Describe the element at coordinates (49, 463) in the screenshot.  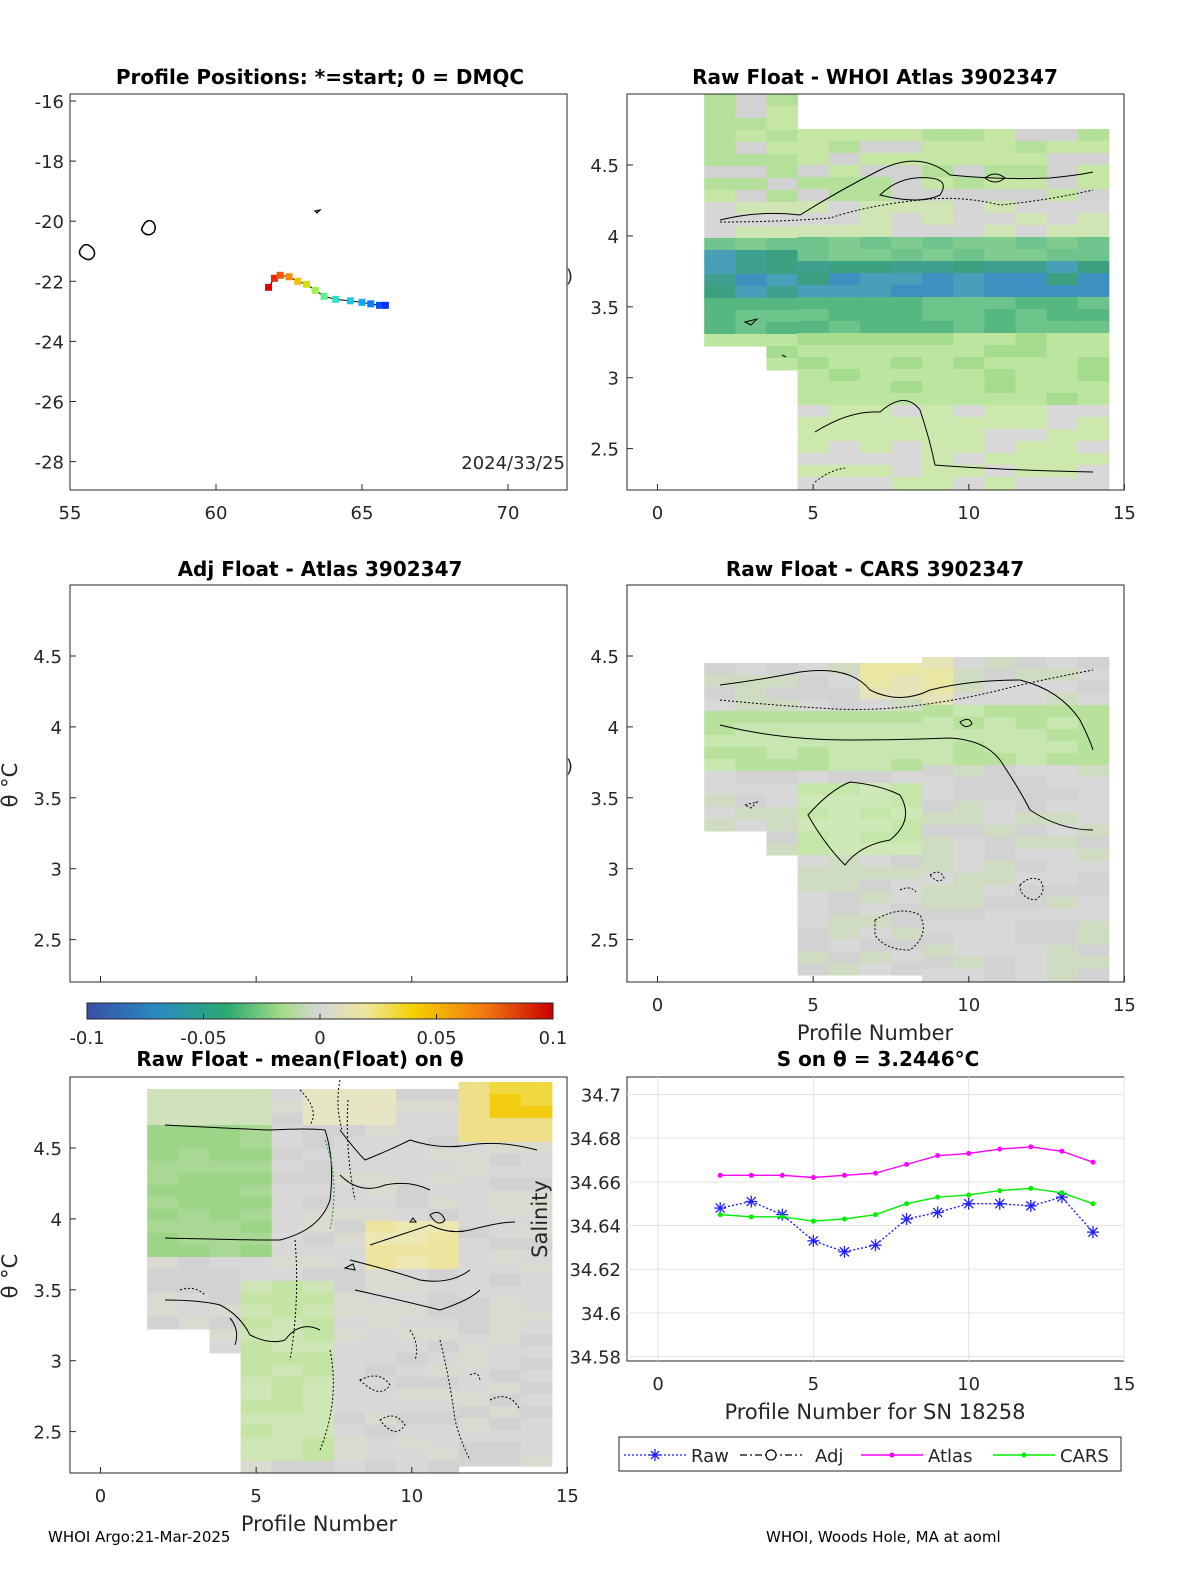
I see `map-ytick-label: -28` at that location.